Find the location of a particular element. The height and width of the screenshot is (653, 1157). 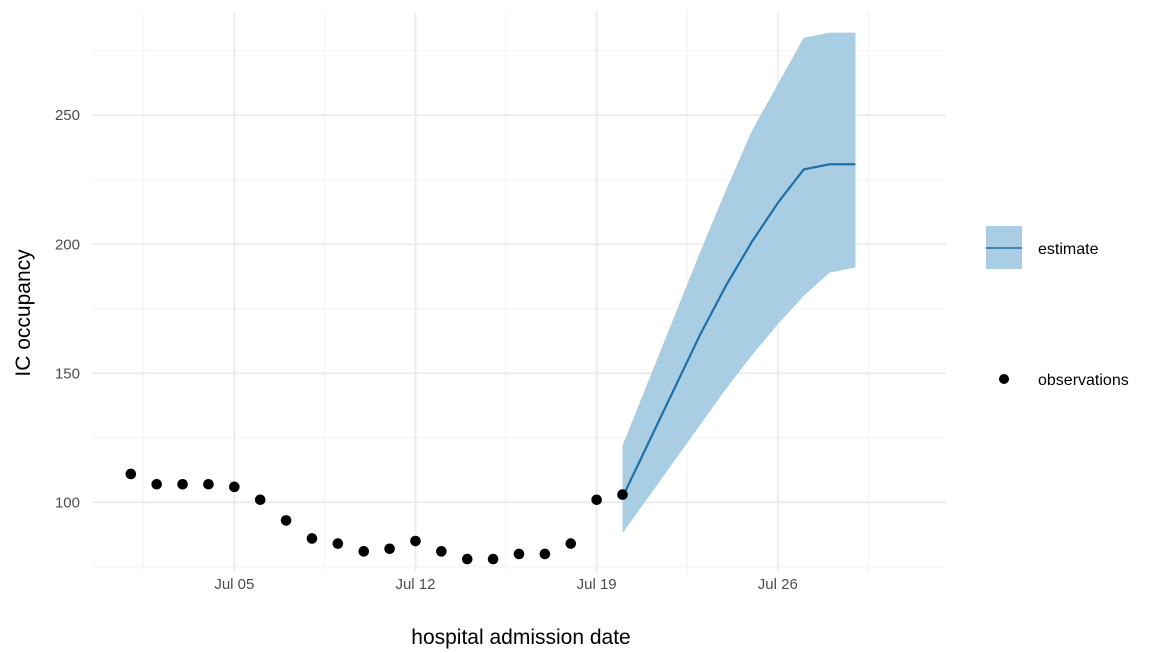

estimate-line is located at coordinates (738, 330).